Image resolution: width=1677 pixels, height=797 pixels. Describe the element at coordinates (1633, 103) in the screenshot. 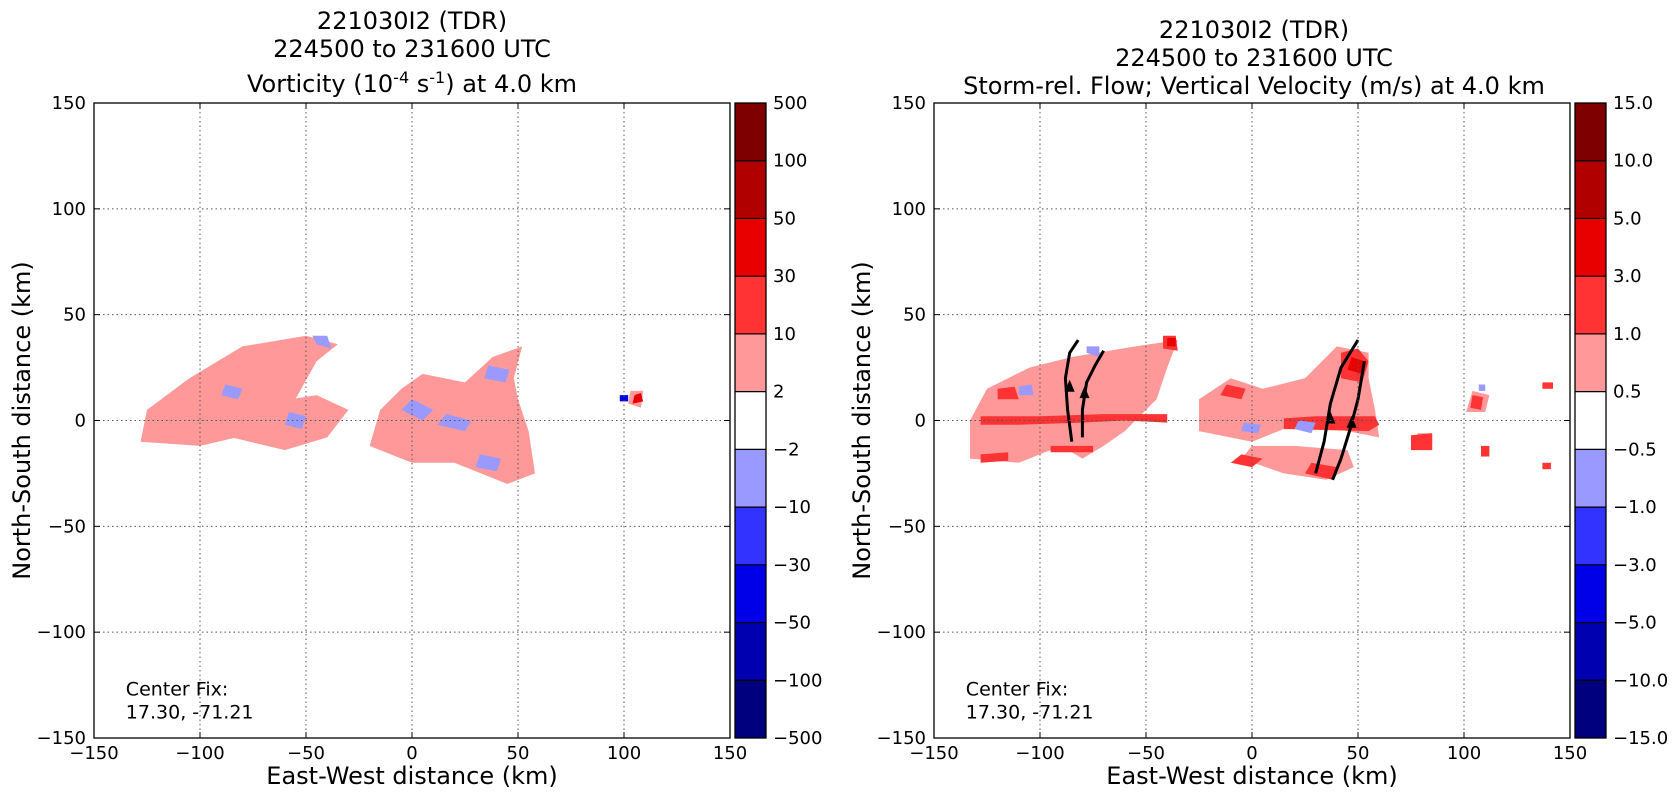

I see `colorbar-tick-label: 15.0` at that location.